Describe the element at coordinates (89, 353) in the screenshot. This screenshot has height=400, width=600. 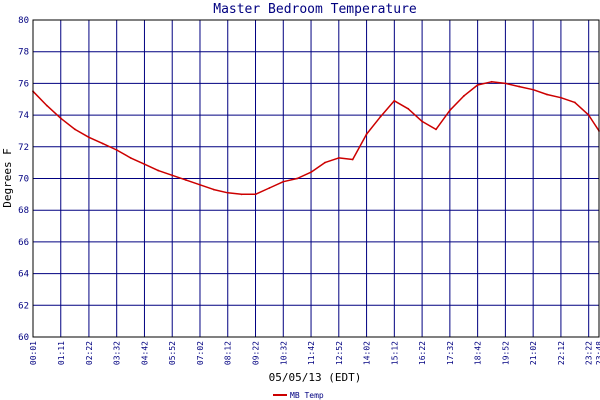
I see `x-tick-label: 02:22` at that location.